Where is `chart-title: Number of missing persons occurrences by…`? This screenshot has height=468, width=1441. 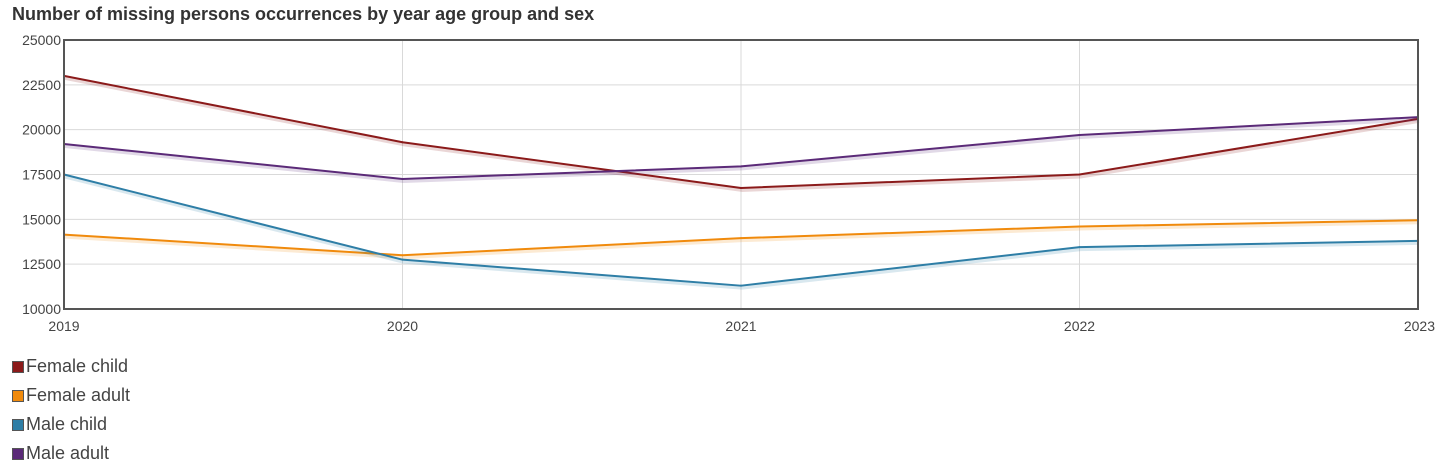 chart-title: Number of missing persons occurrences by… is located at coordinates (303, 14).